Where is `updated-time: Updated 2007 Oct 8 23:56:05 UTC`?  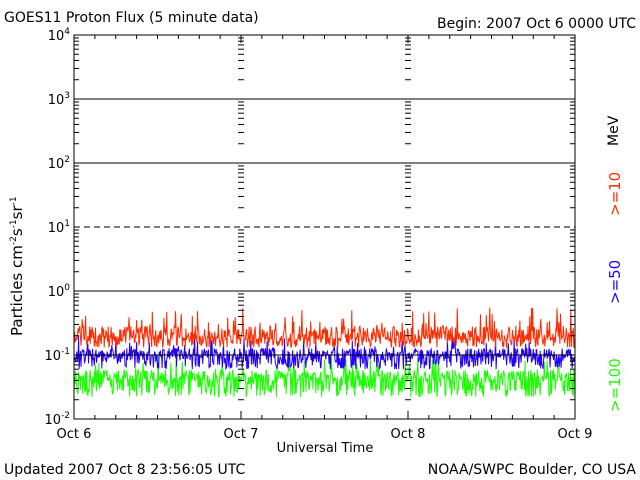
updated-time: Updated 2007 Oct 8 23:56:05 UTC is located at coordinates (125, 470).